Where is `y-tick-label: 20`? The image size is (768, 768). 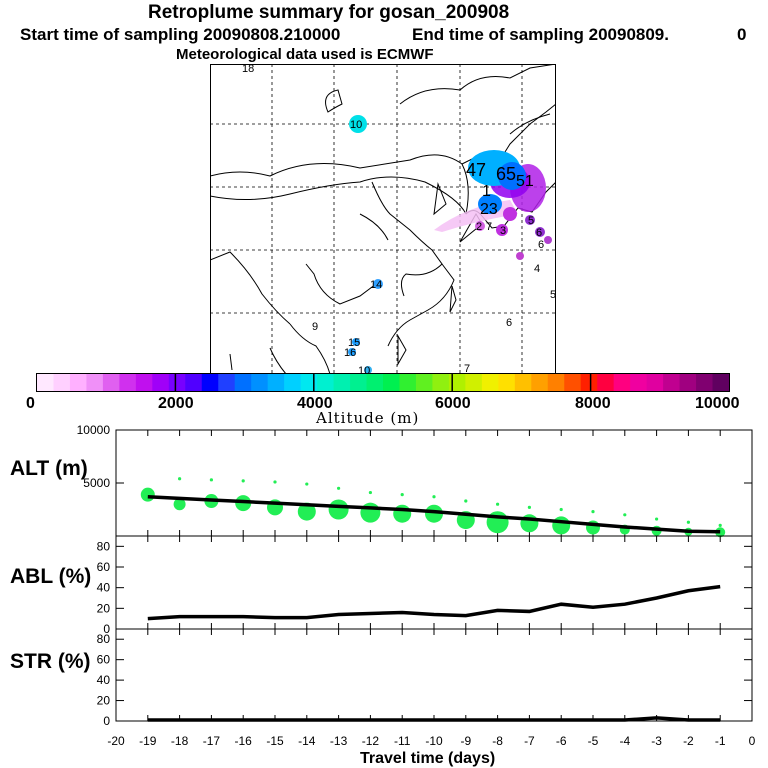
y-tick-label: 20 is located at coordinates (104, 608).